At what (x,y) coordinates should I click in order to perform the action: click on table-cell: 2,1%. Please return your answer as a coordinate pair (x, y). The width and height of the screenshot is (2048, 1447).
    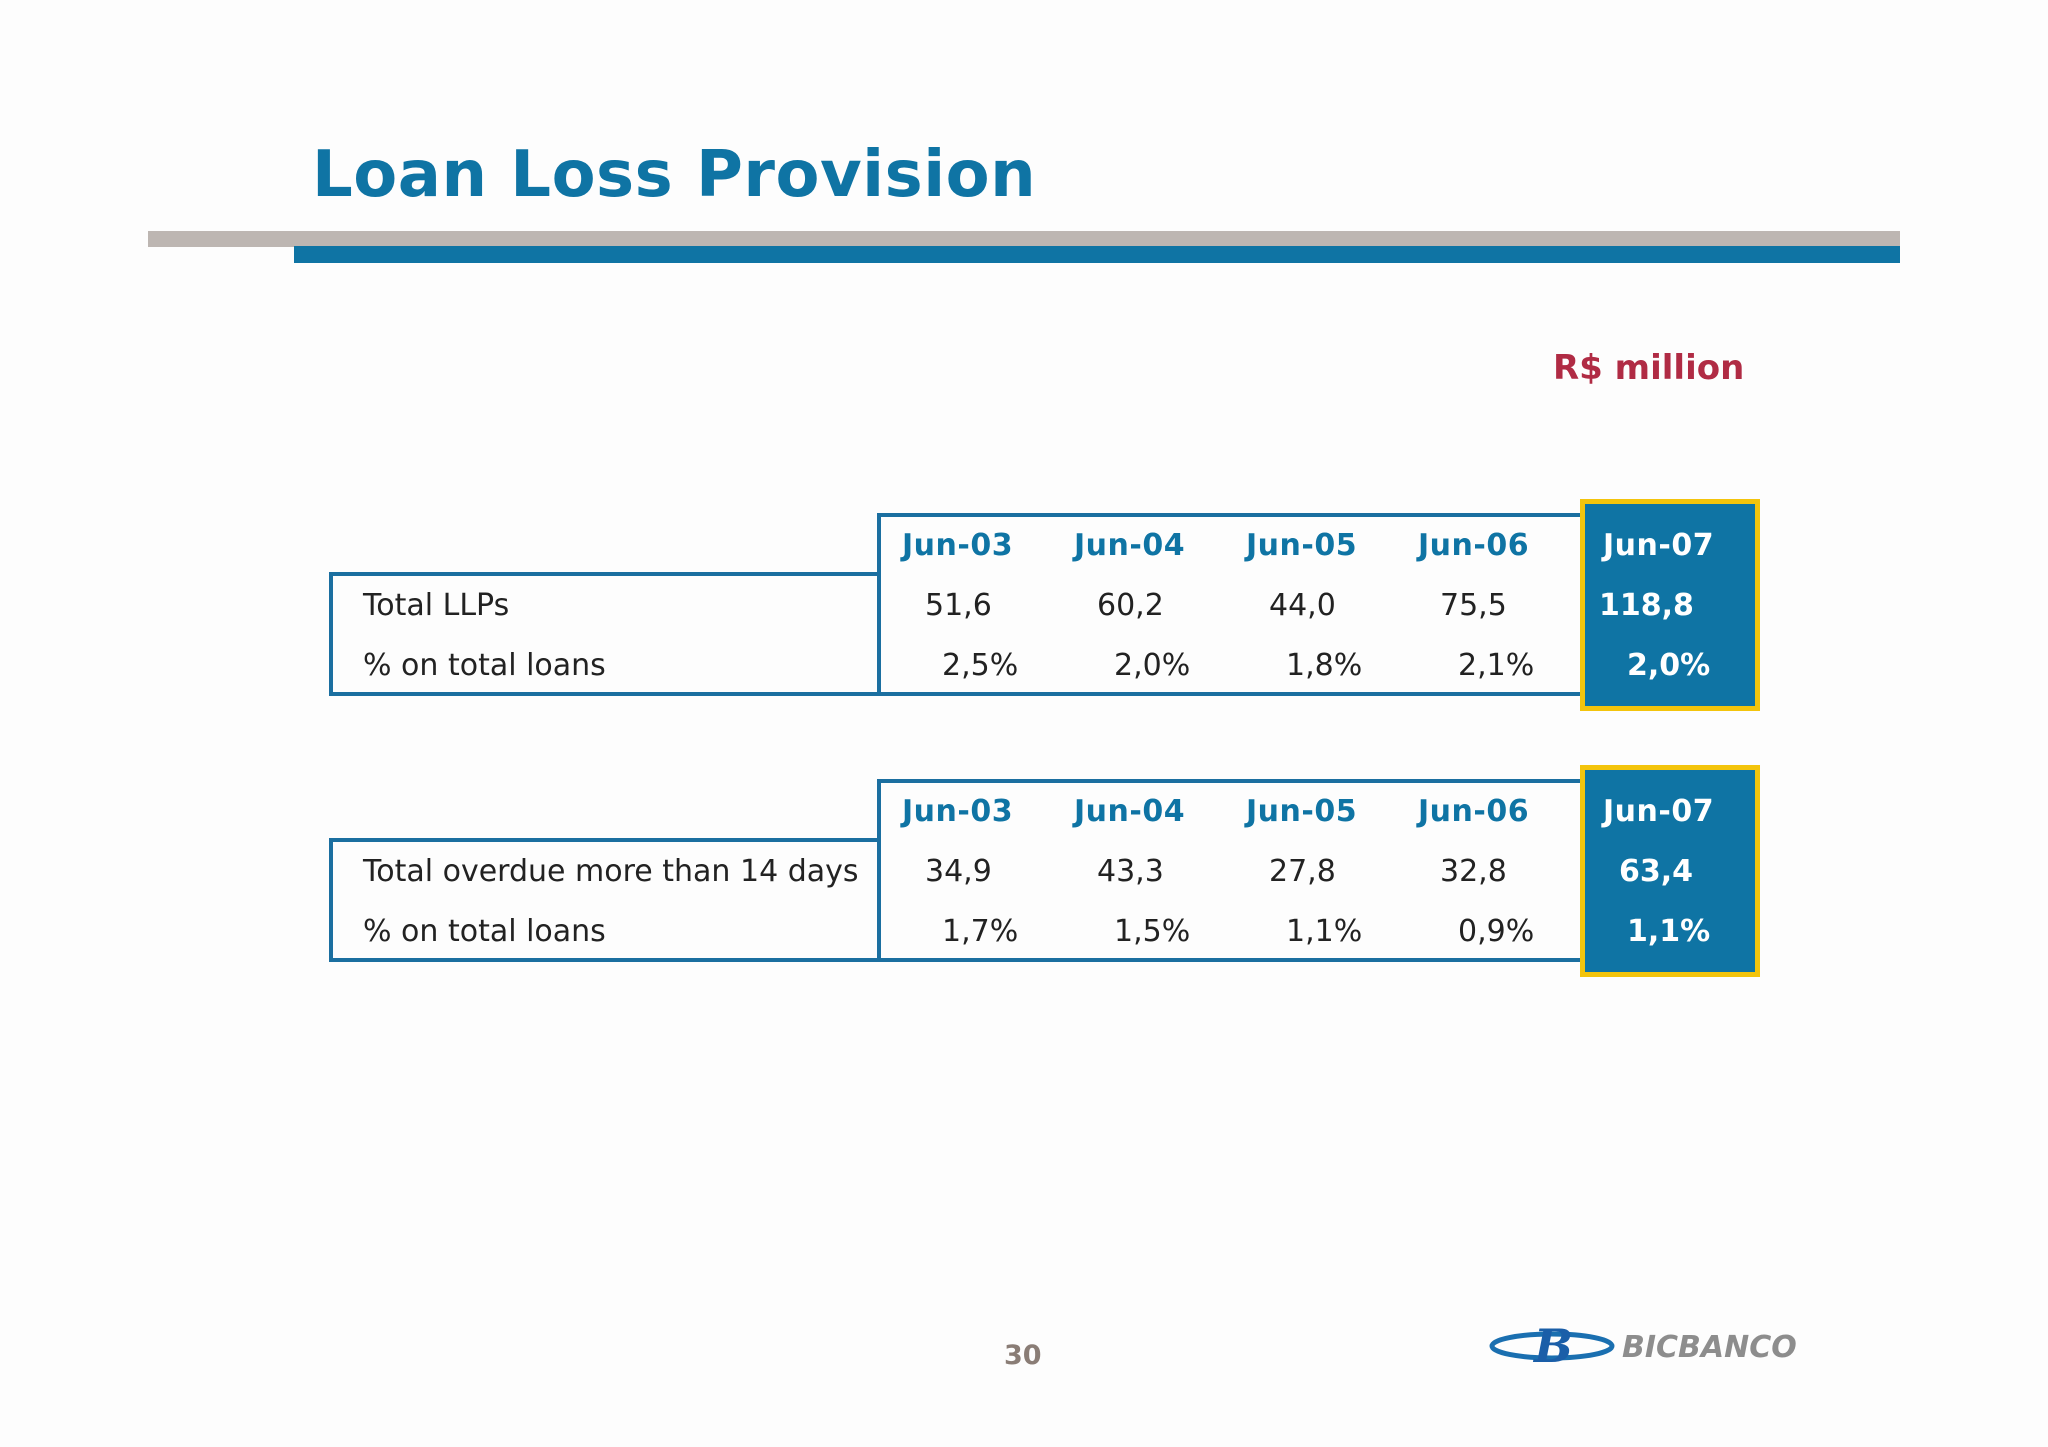
    Looking at the image, I should click on (1496, 665).